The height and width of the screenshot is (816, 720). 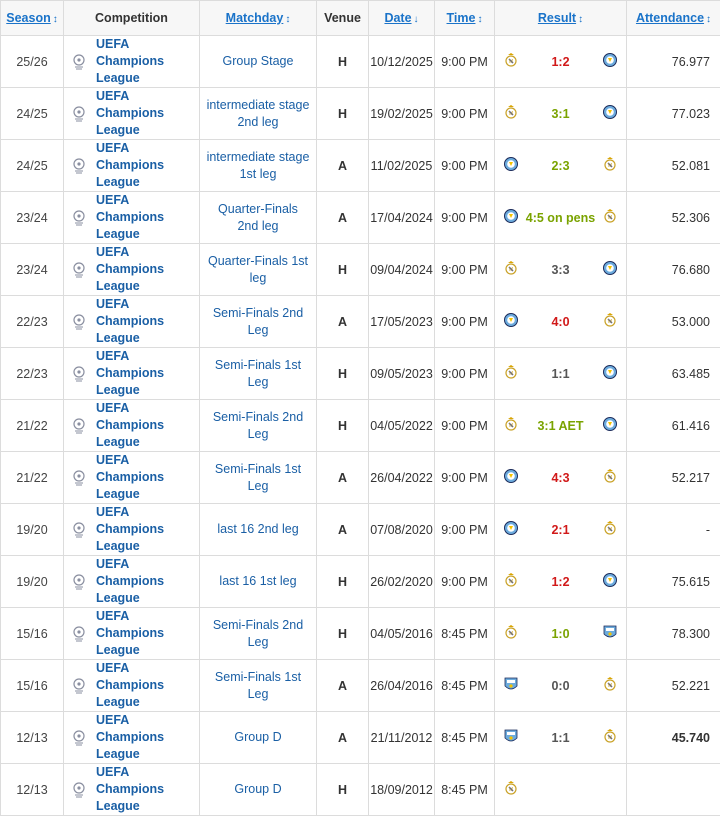 What do you see at coordinates (28, 18) in the screenshot?
I see `sort-season-link: Season` at bounding box center [28, 18].